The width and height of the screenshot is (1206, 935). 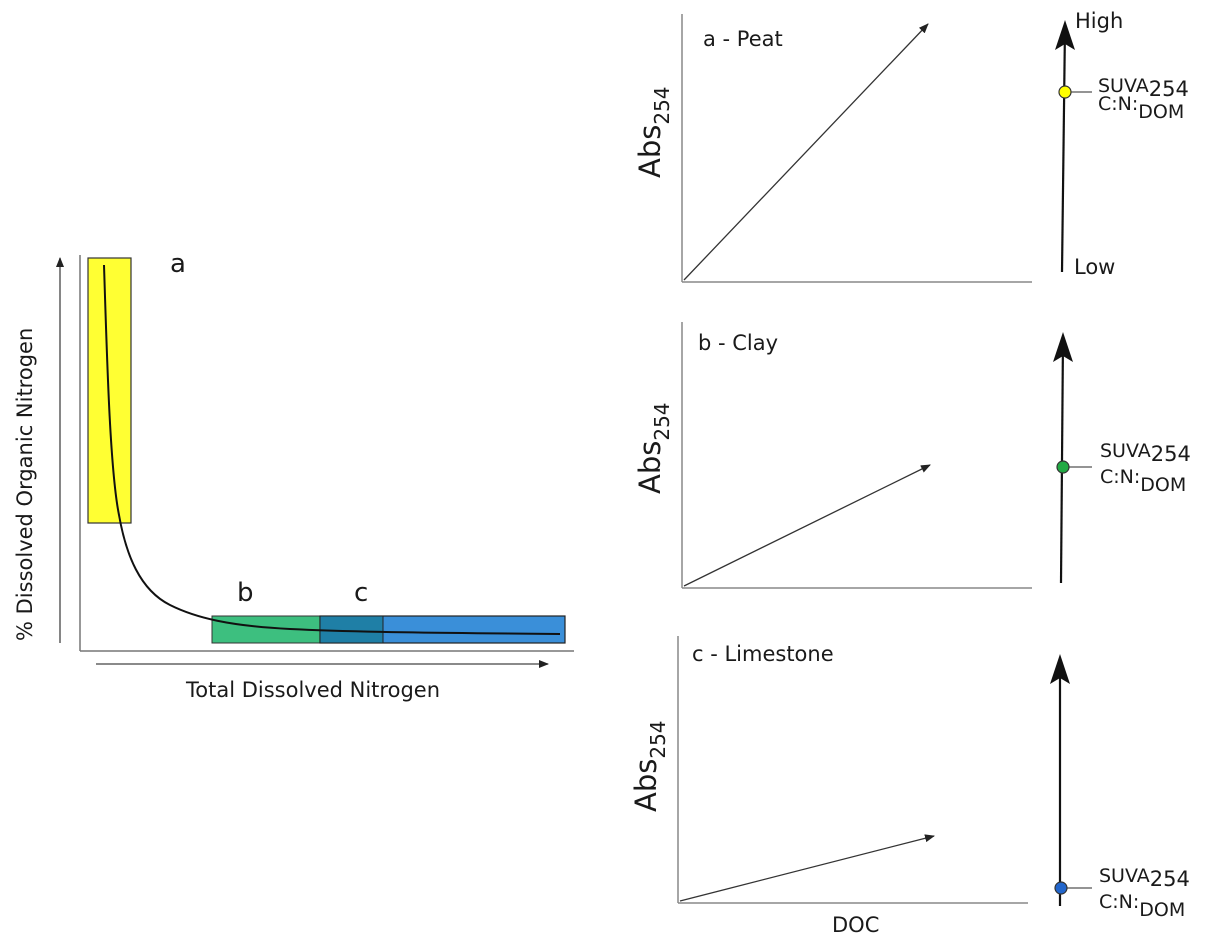 What do you see at coordinates (1099, 21) in the screenshot?
I see `scale-high-label: High` at bounding box center [1099, 21].